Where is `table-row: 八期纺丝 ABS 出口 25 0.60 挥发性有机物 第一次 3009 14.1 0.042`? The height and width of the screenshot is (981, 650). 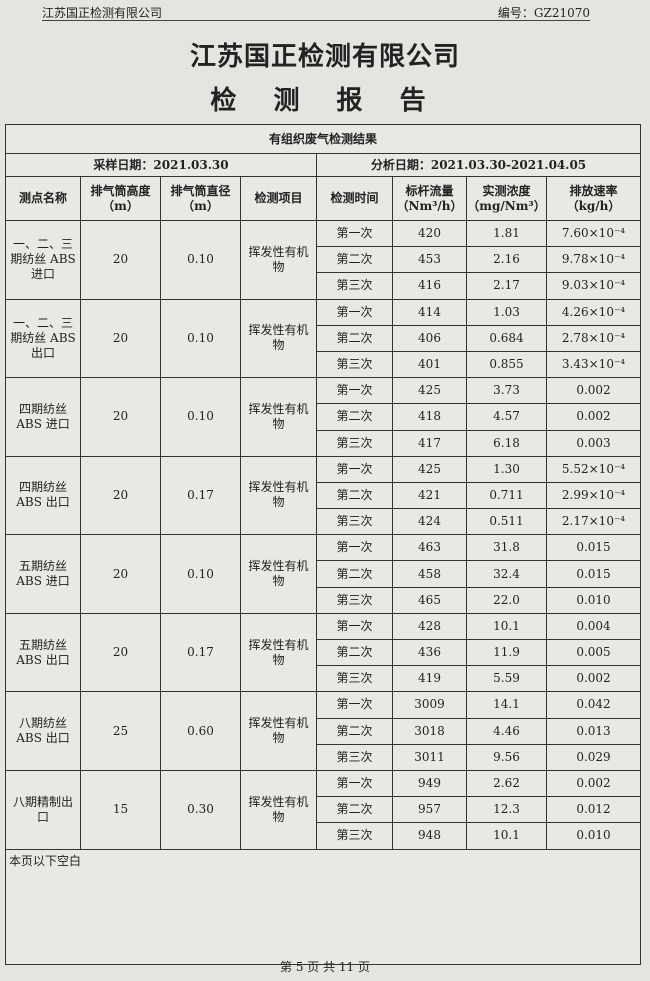
table-row: 八期纺丝 ABS 出口 25 0.60 挥发性有机物 第一次 3009 14.1 0.042 is located at coordinates (323, 731).